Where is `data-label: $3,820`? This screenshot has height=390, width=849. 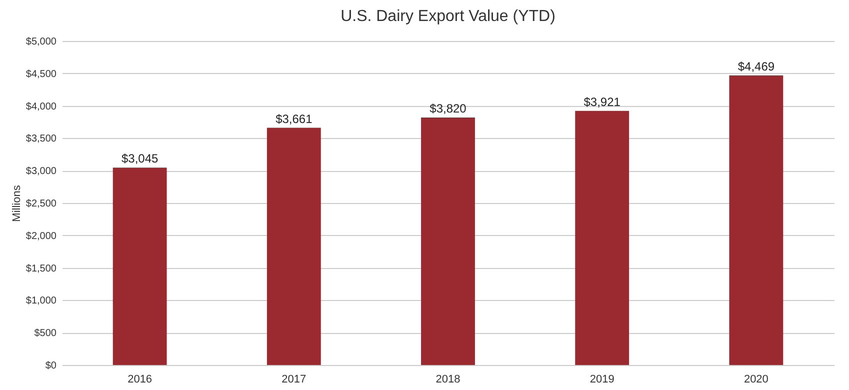 data-label: $3,820 is located at coordinates (448, 108).